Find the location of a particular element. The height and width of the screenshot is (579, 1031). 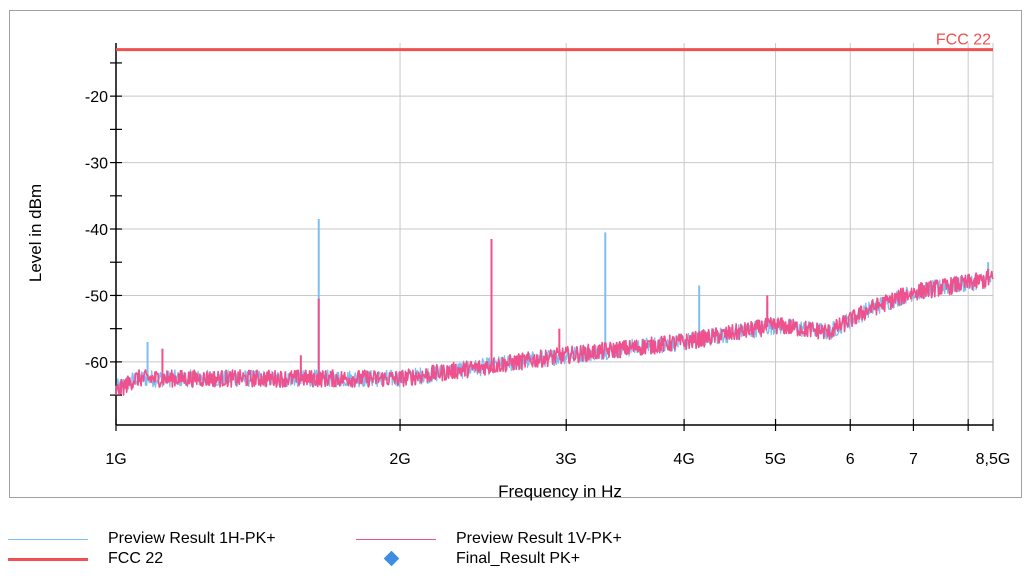

x-tick-label-4: 5G is located at coordinates (775, 459).